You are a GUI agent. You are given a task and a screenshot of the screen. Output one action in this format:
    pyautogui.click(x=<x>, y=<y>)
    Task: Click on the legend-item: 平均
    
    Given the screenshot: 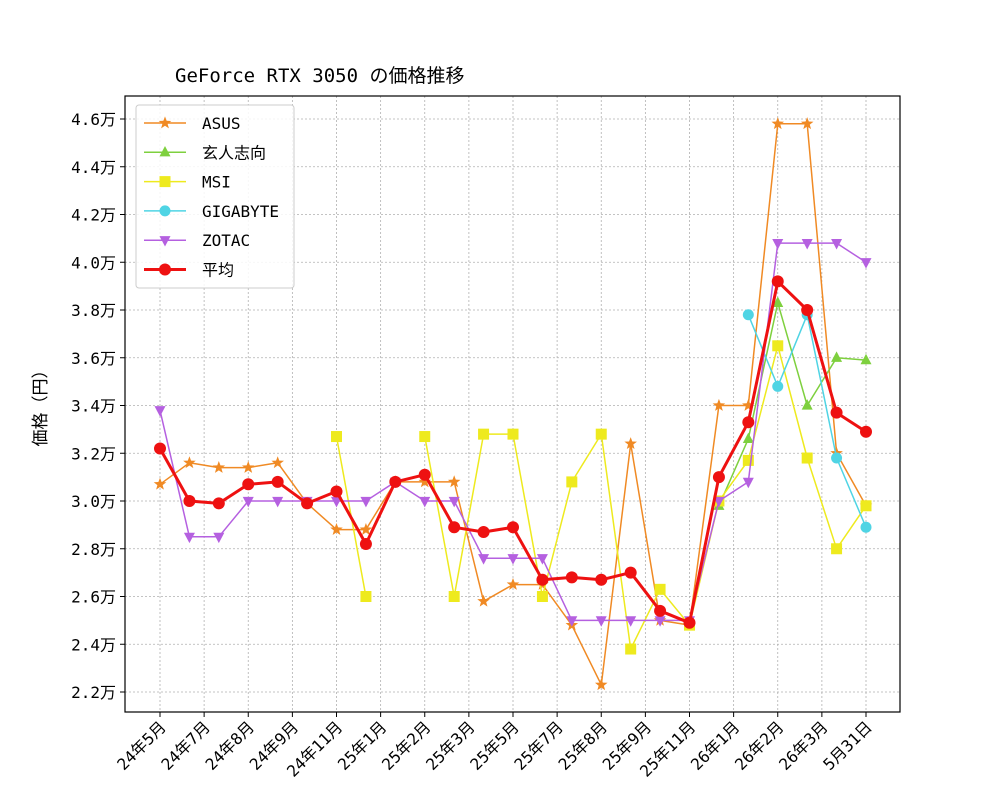 What is the action you would take?
    pyautogui.click(x=189, y=270)
    